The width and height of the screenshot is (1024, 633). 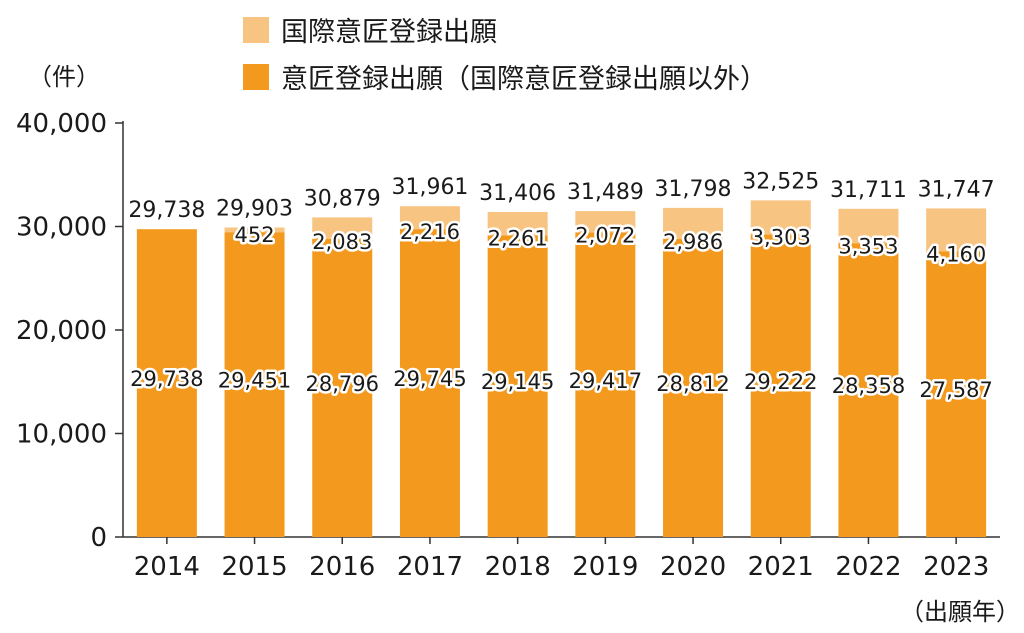 What do you see at coordinates (430, 567) in the screenshot?
I see `x-tick-label: 2017` at bounding box center [430, 567].